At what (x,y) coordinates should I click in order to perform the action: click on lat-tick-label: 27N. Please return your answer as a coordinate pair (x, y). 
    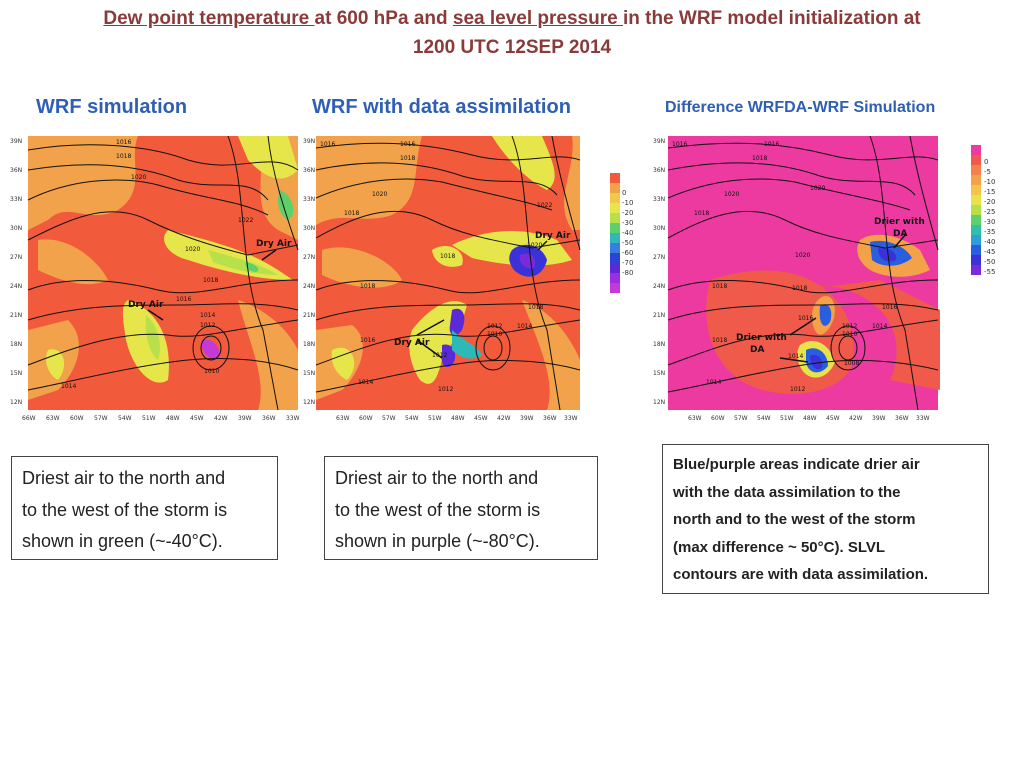
    Looking at the image, I should click on (659, 257).